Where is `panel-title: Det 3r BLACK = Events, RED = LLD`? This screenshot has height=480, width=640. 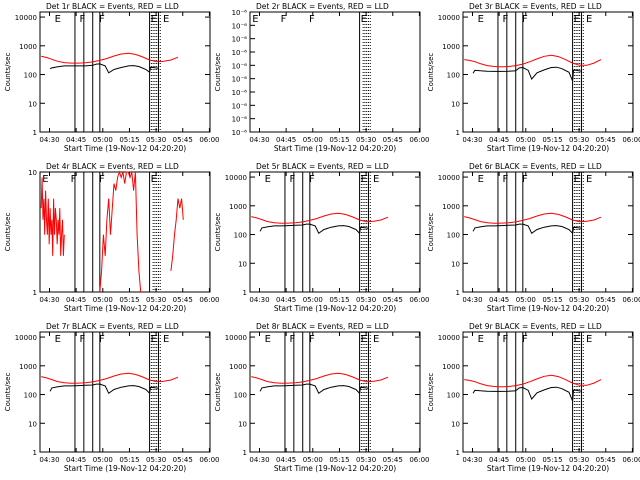 panel-title: Det 3r BLACK = Events, RED = LLD is located at coordinates (535, 6).